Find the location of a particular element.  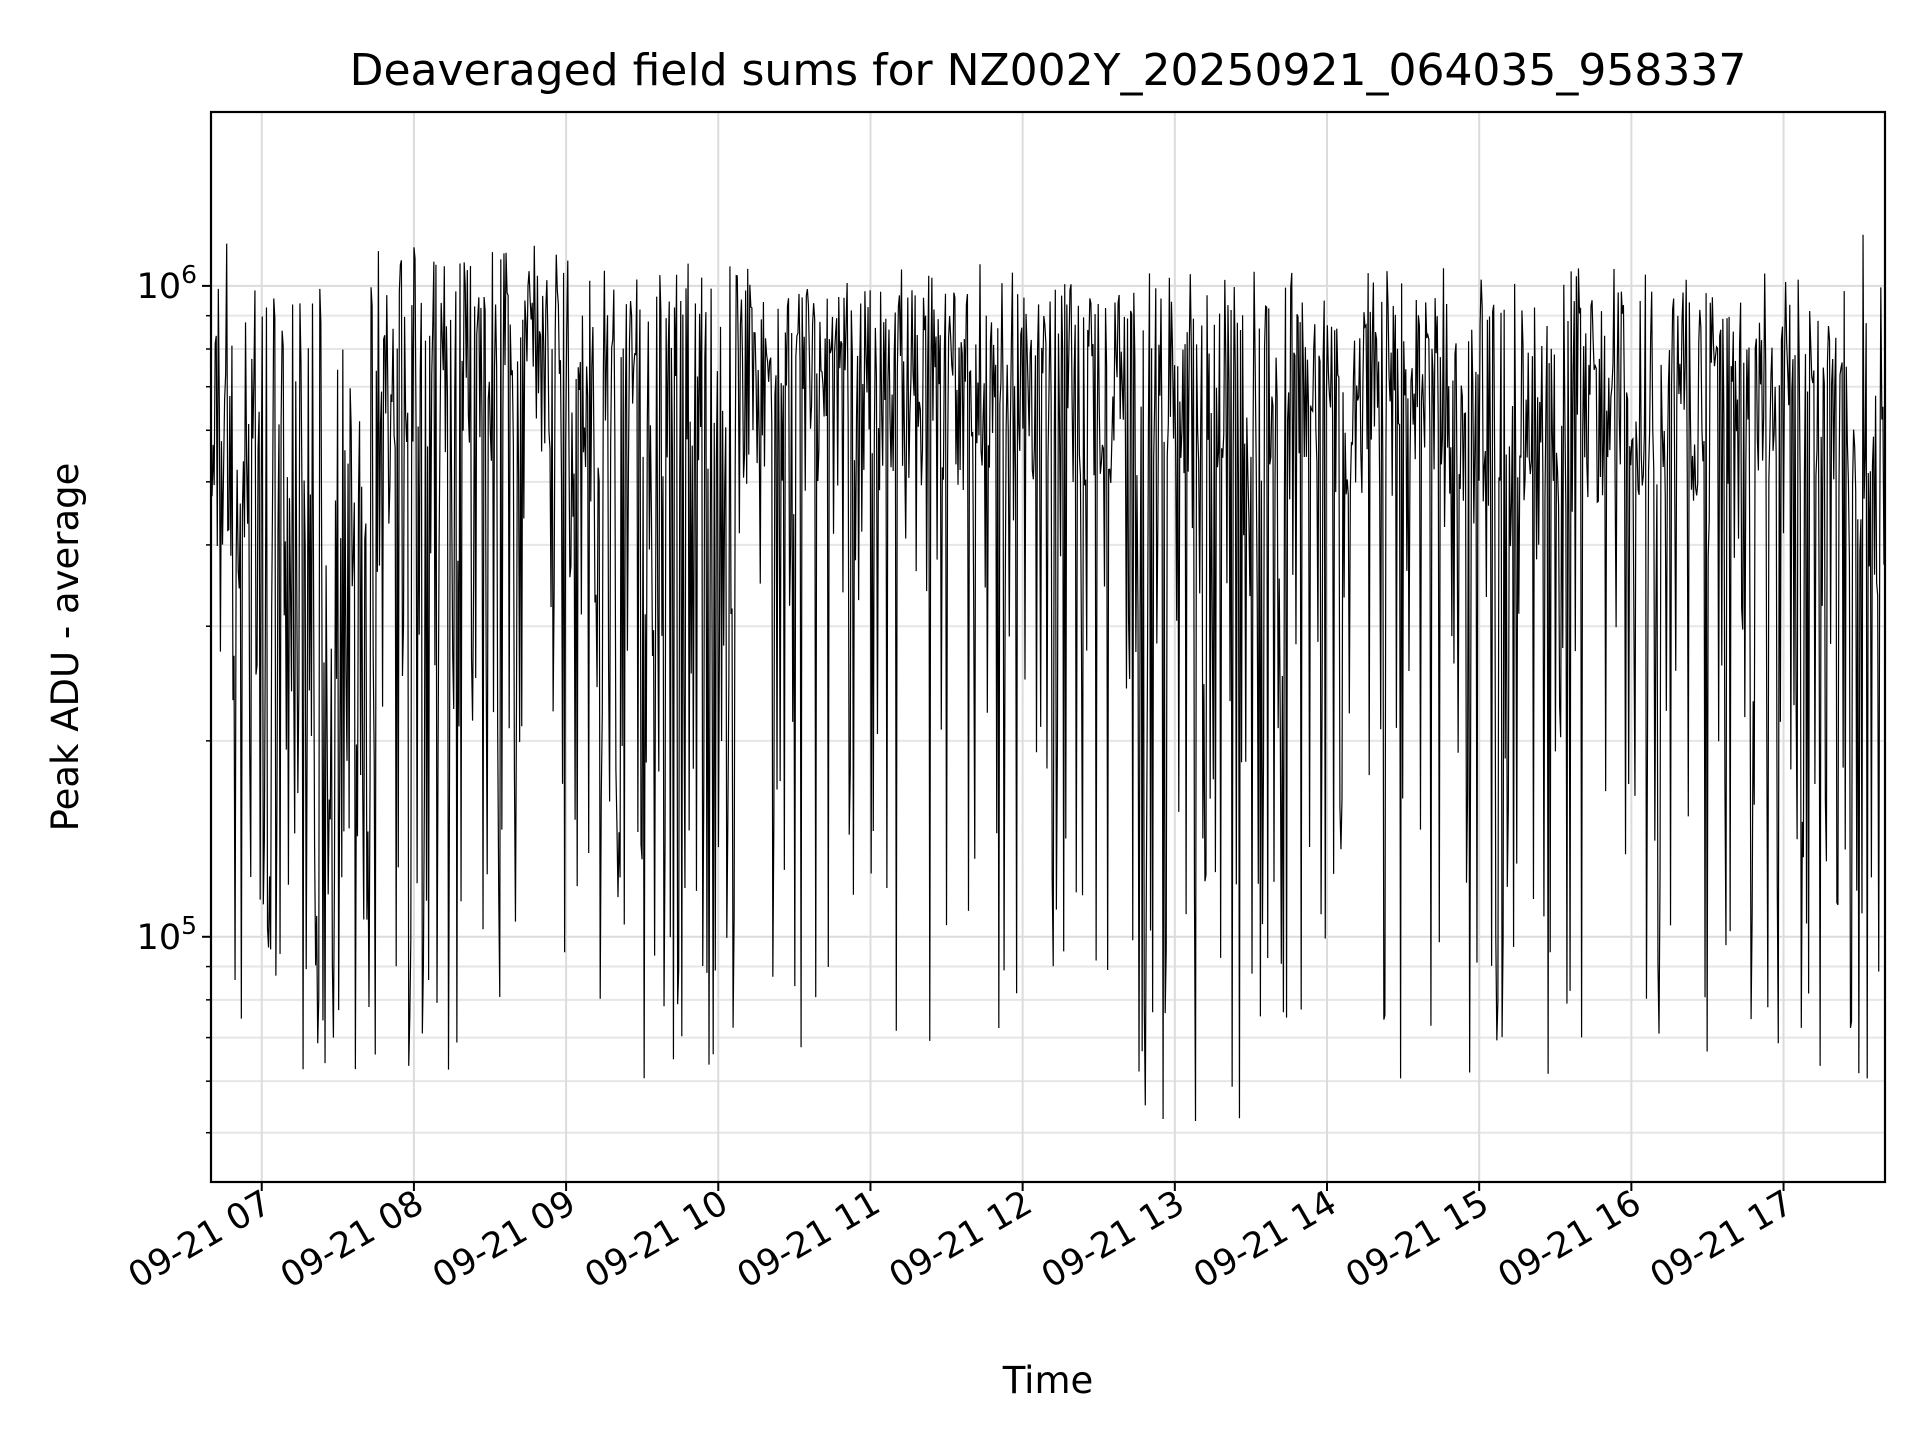

y-tick-label-exponent: 5 is located at coordinates (189, 925).